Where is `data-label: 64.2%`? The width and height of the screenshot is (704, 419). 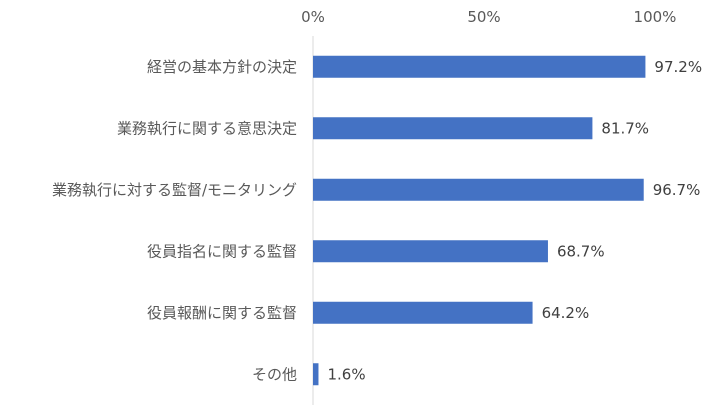 data-label: 64.2% is located at coordinates (566, 313).